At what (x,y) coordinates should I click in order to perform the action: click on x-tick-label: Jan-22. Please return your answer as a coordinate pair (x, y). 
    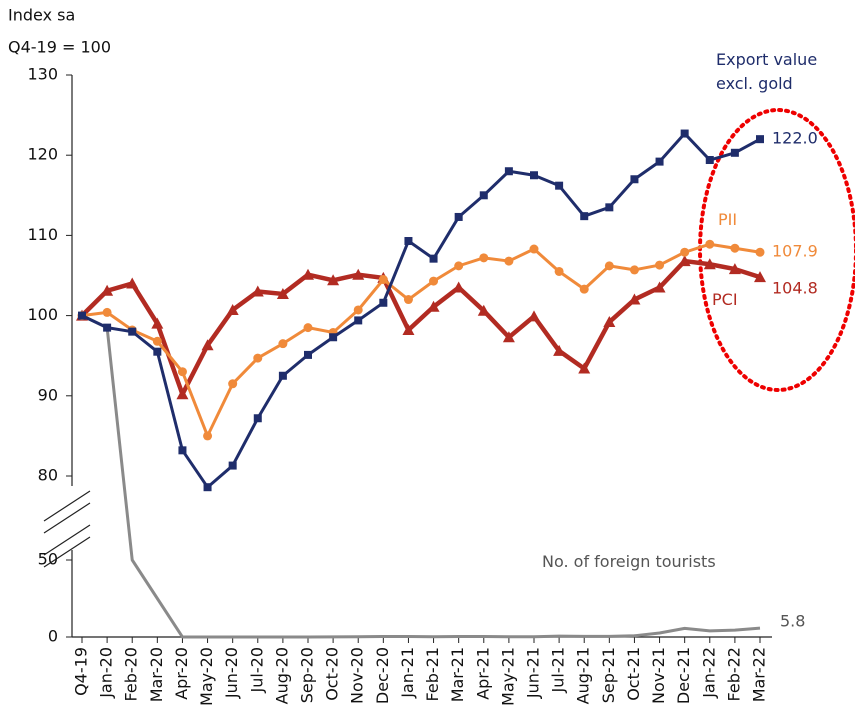
    Looking at the image, I should click on (708, 673).